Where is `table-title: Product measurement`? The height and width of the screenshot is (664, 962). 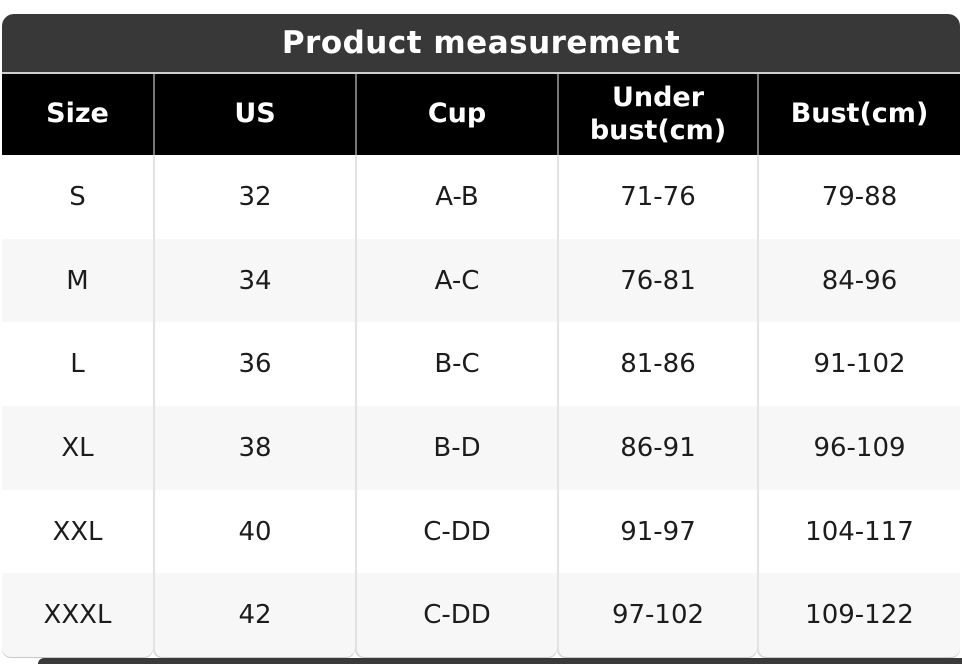 table-title: Product measurement is located at coordinates (481, 43).